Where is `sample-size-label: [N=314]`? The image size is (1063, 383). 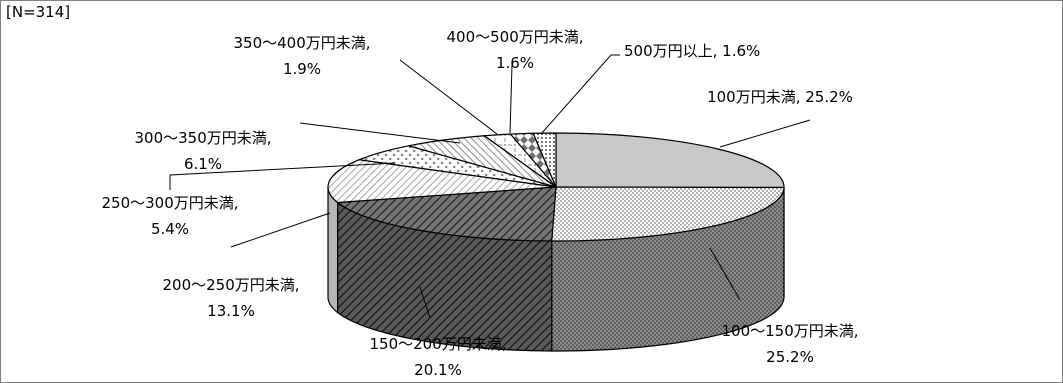
sample-size-label: [N=314] is located at coordinates (38, 12).